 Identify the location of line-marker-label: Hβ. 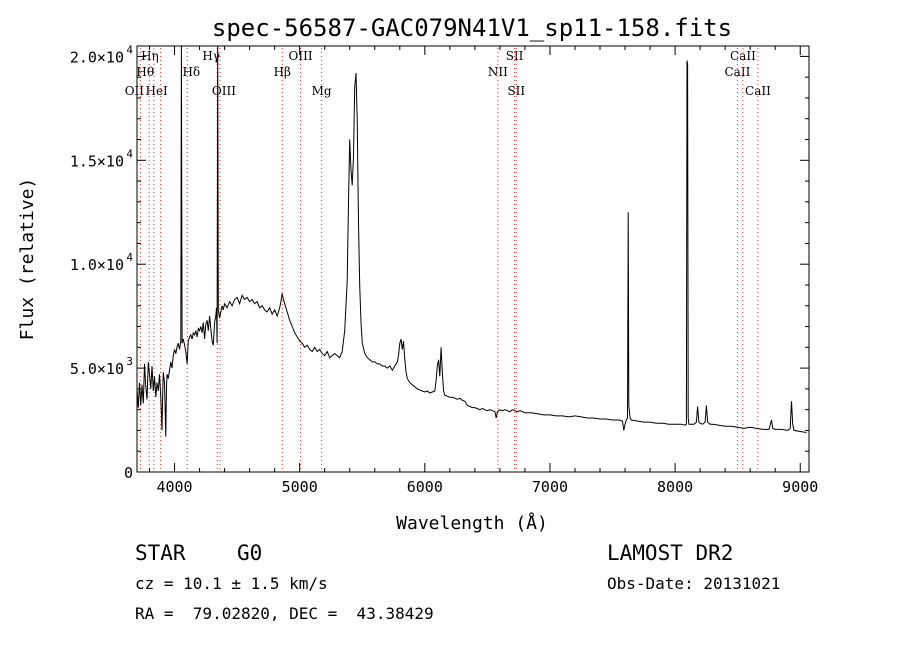
(282, 72).